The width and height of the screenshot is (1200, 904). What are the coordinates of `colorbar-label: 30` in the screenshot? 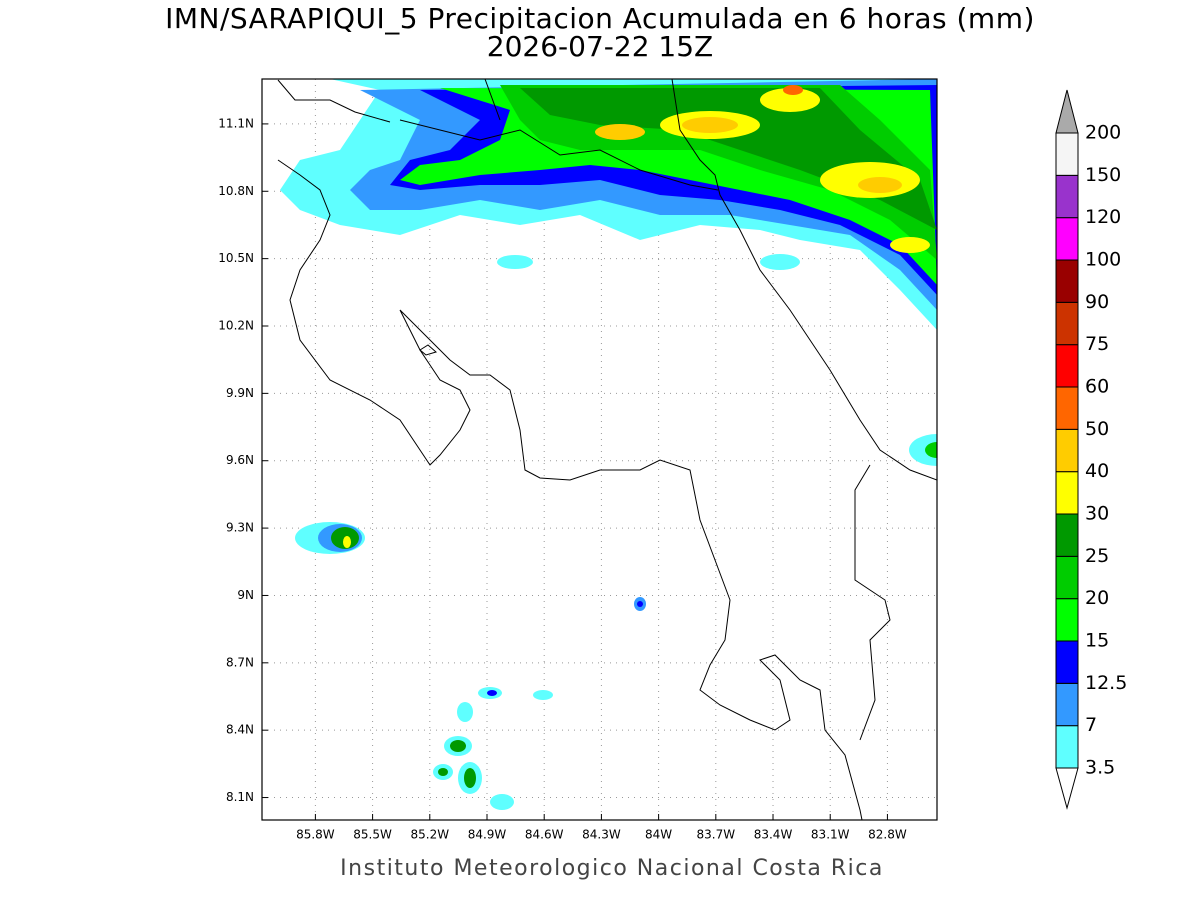 It's located at (1097, 514).